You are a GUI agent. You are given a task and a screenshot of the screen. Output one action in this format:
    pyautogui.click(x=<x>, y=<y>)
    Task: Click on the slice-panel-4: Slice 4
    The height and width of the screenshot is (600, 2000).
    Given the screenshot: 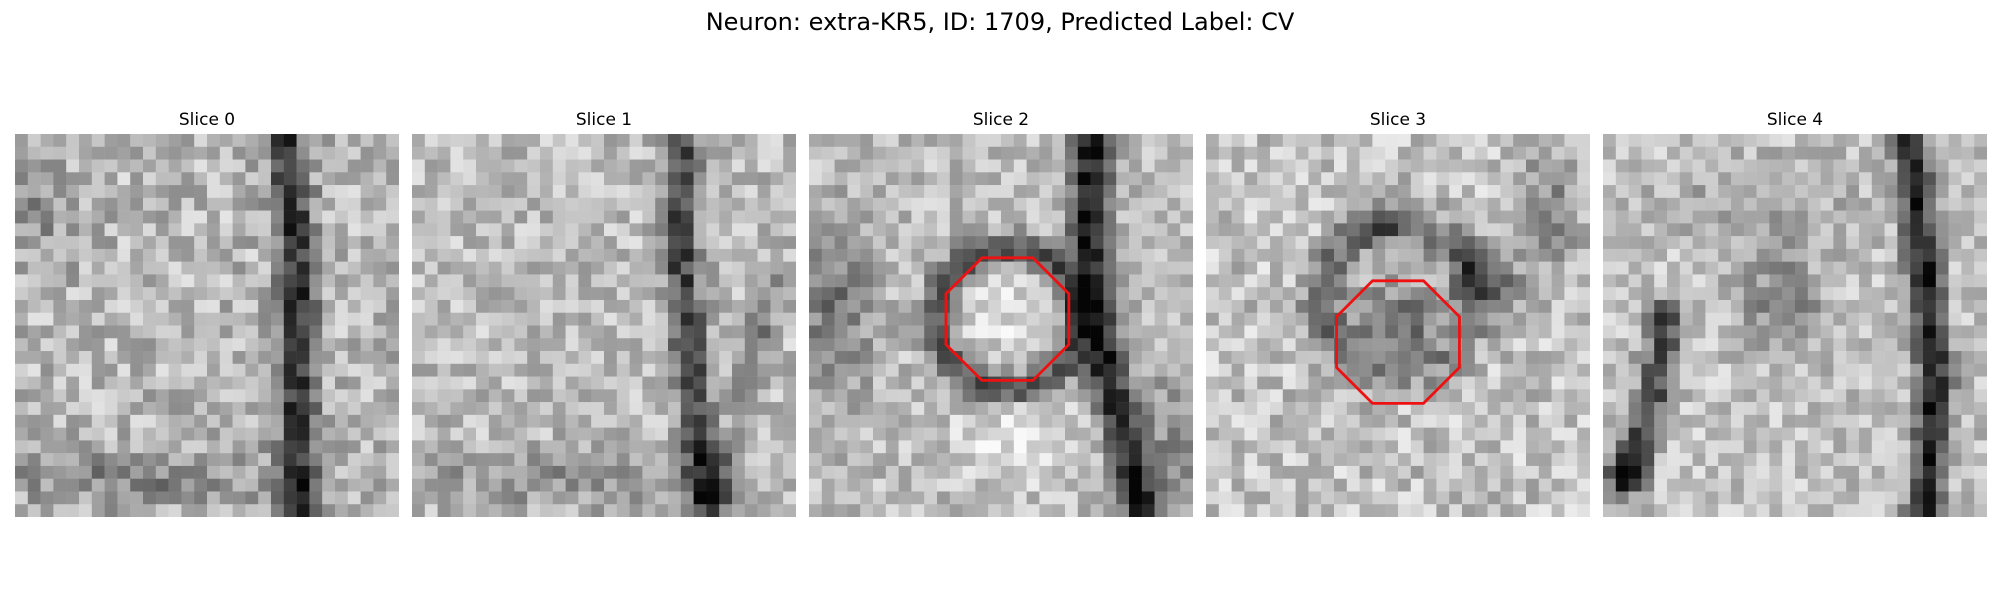 What is the action you would take?
    pyautogui.click(x=1795, y=313)
    